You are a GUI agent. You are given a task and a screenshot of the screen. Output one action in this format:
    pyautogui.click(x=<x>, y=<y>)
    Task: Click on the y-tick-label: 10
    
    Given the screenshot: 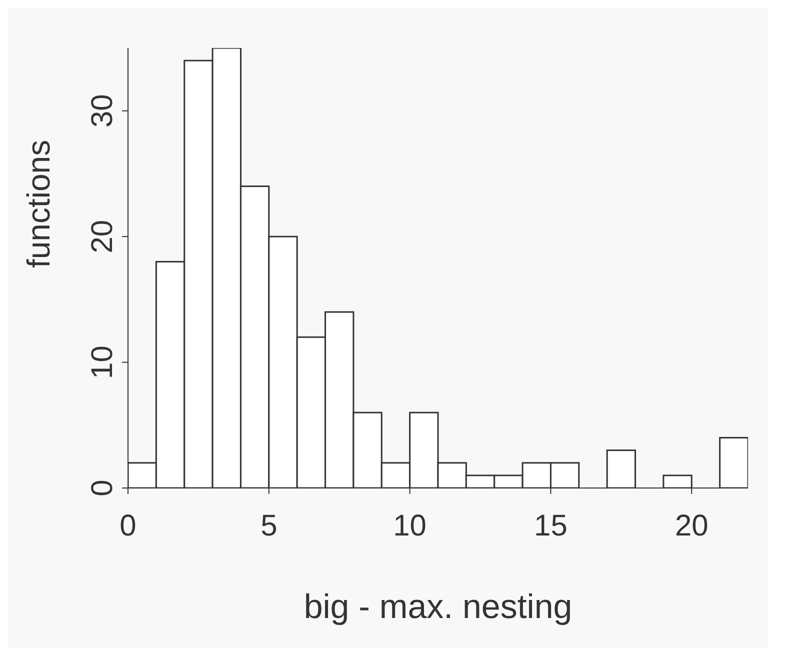 What is the action you would take?
    pyautogui.click(x=102, y=362)
    